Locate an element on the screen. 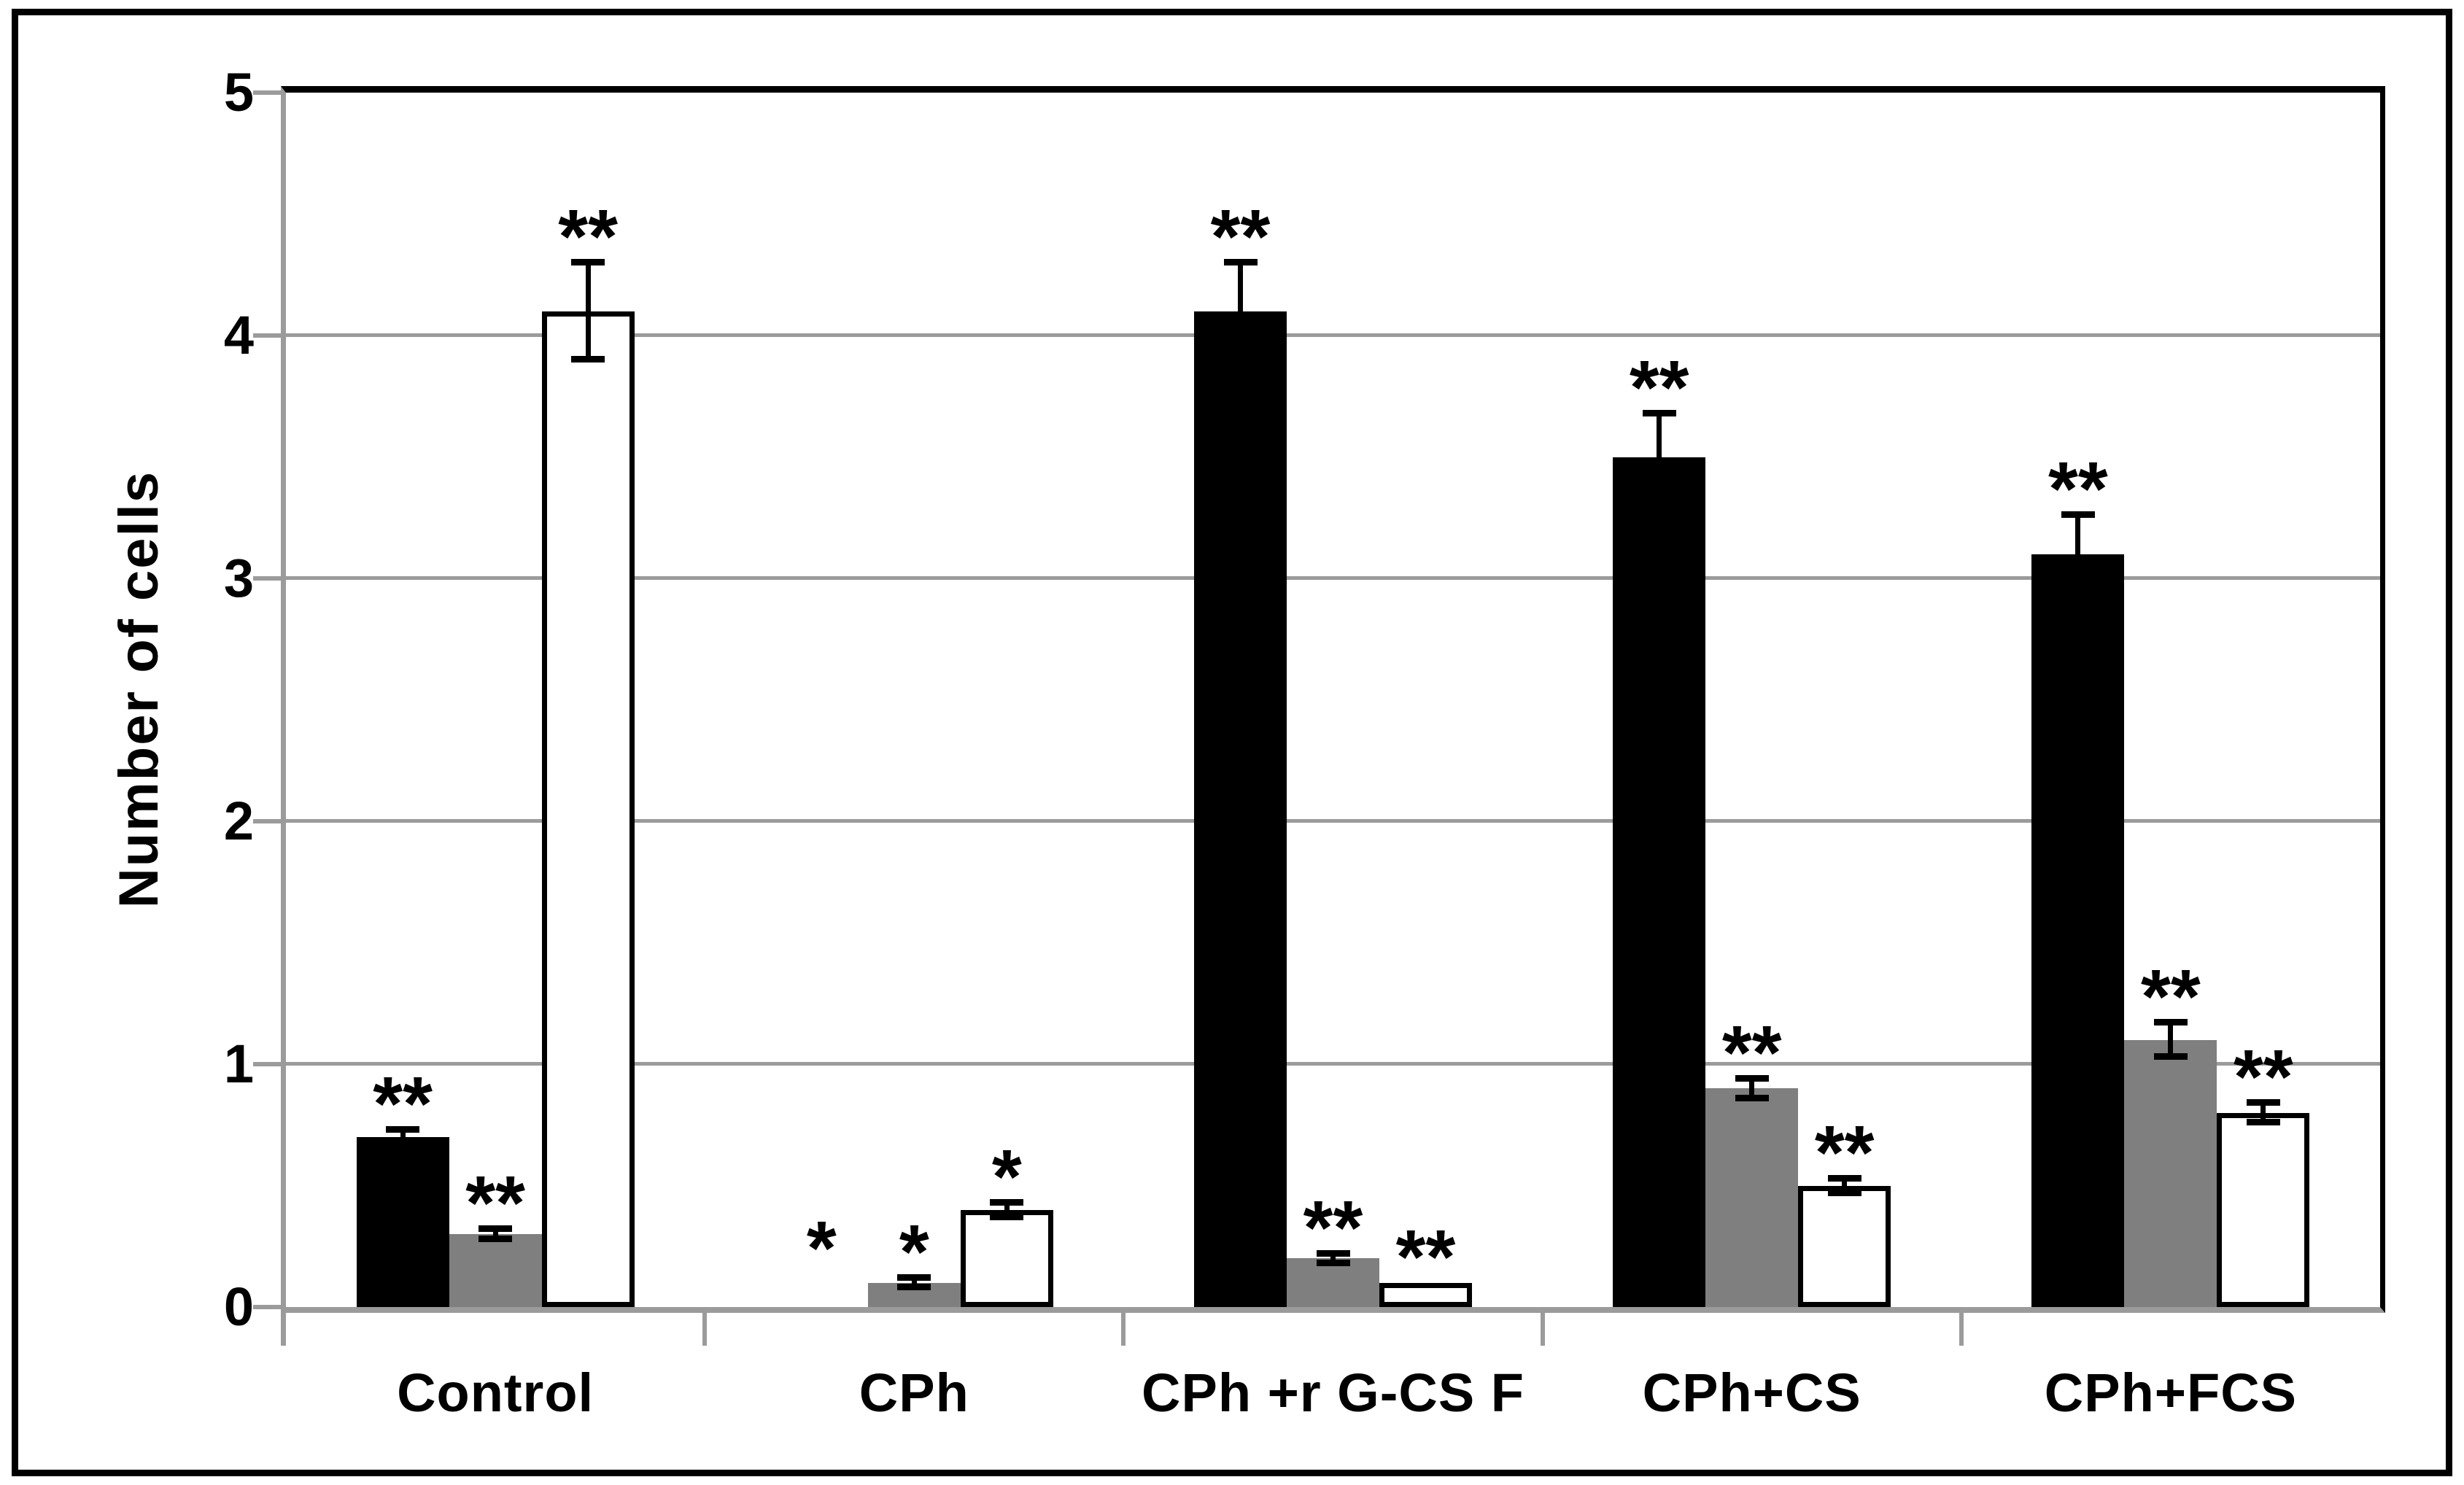  y-axis-title: Number of cells is located at coordinates (139, 690).